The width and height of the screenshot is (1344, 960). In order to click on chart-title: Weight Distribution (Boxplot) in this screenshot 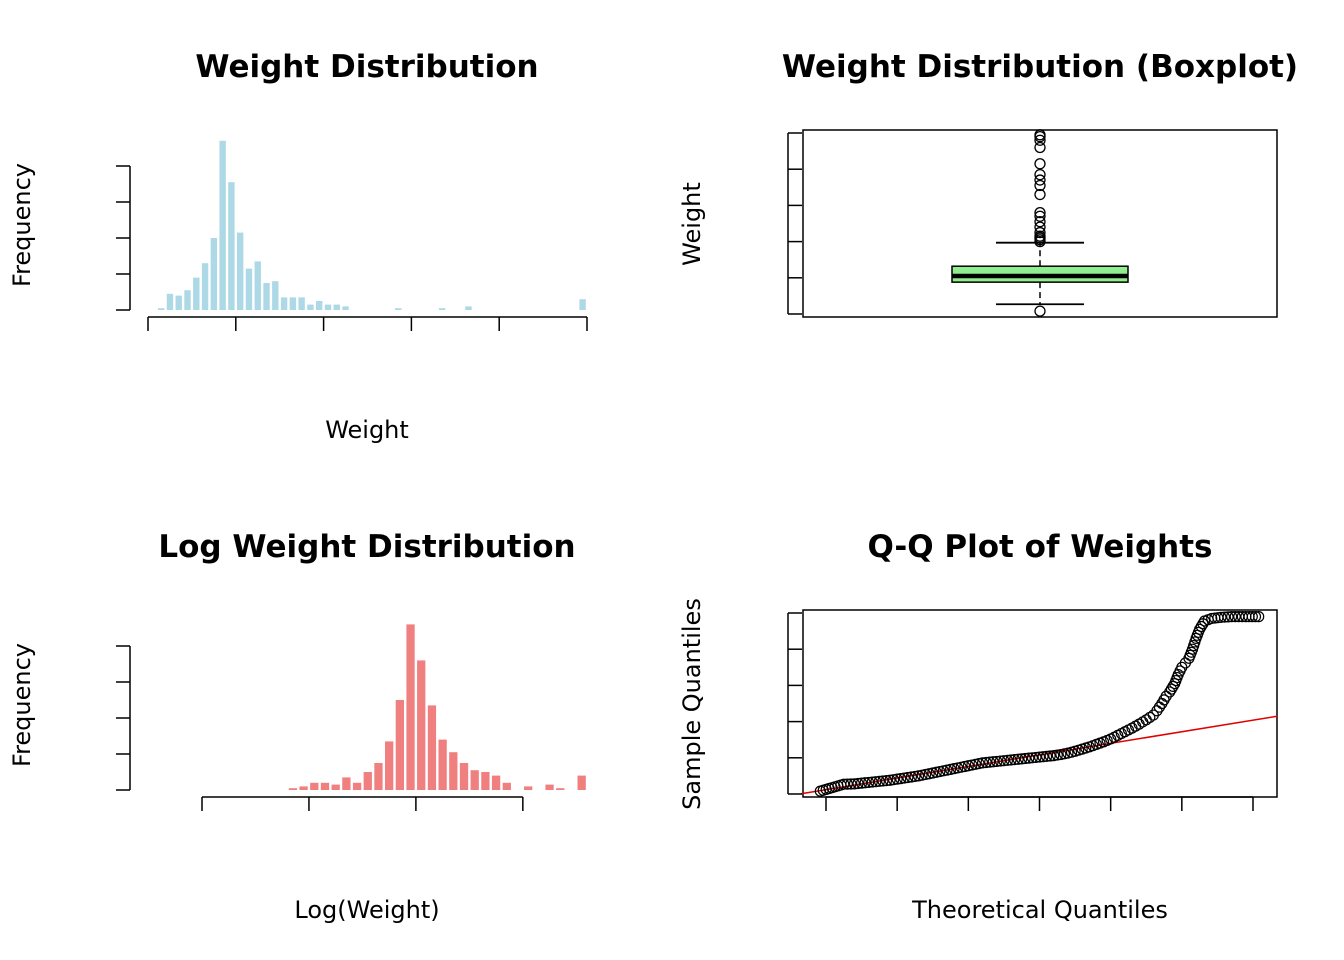, I will do `click(1040, 67)`.